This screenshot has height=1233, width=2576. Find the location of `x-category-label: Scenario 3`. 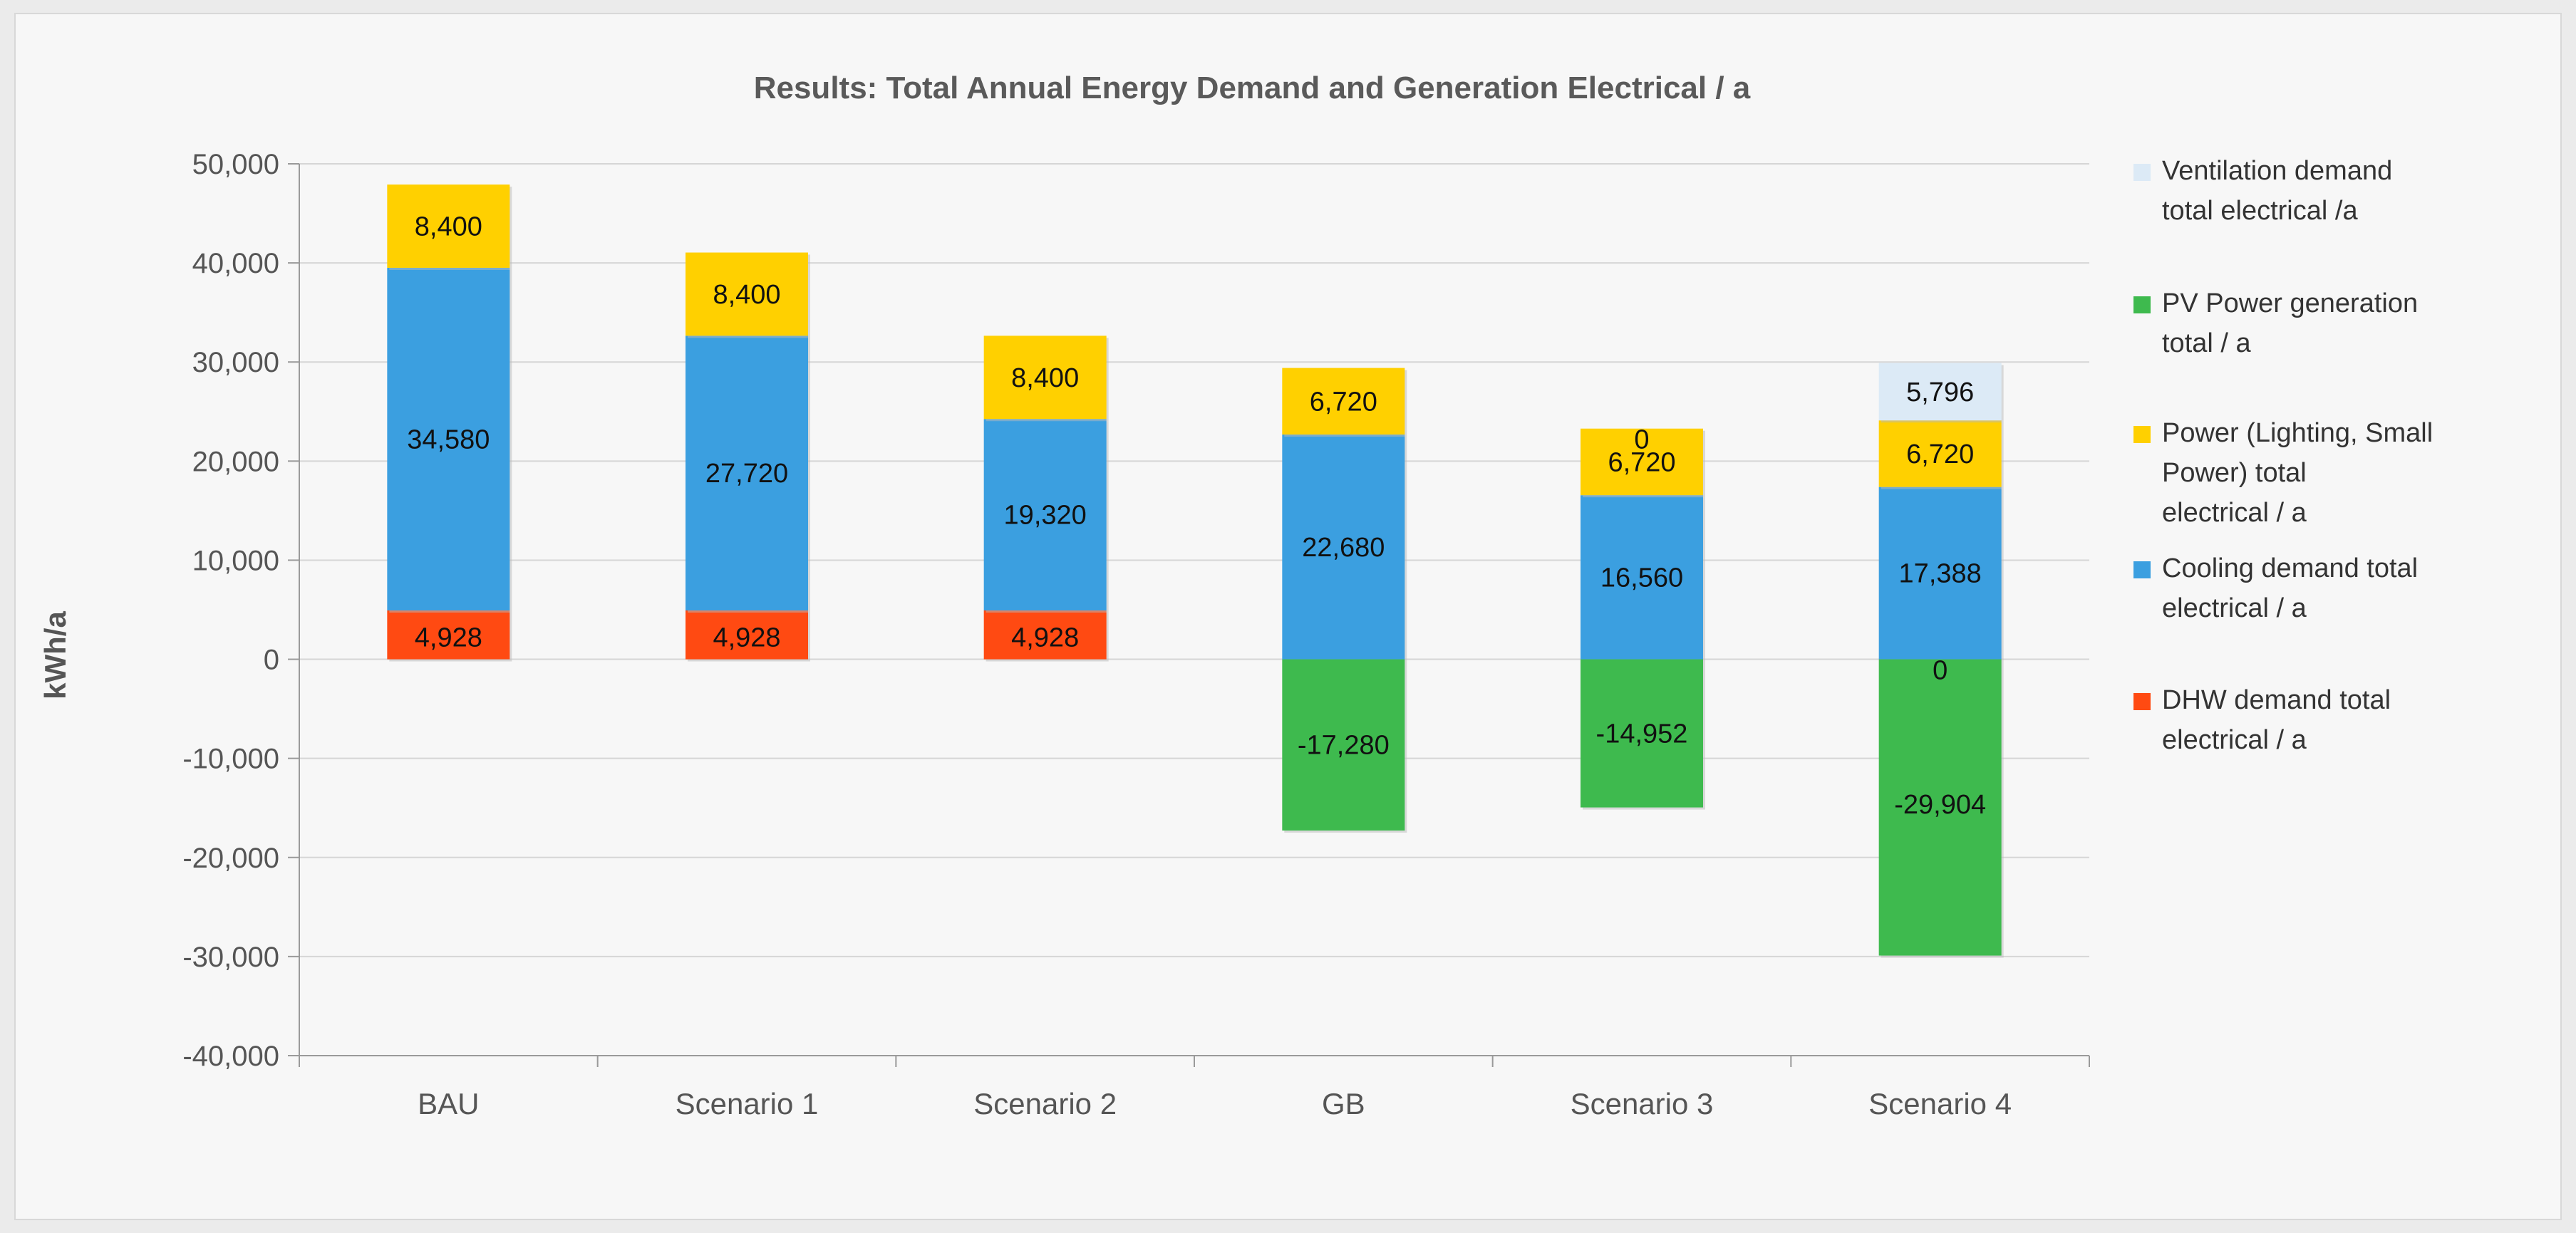

x-category-label: Scenario 3 is located at coordinates (1643, 1103).